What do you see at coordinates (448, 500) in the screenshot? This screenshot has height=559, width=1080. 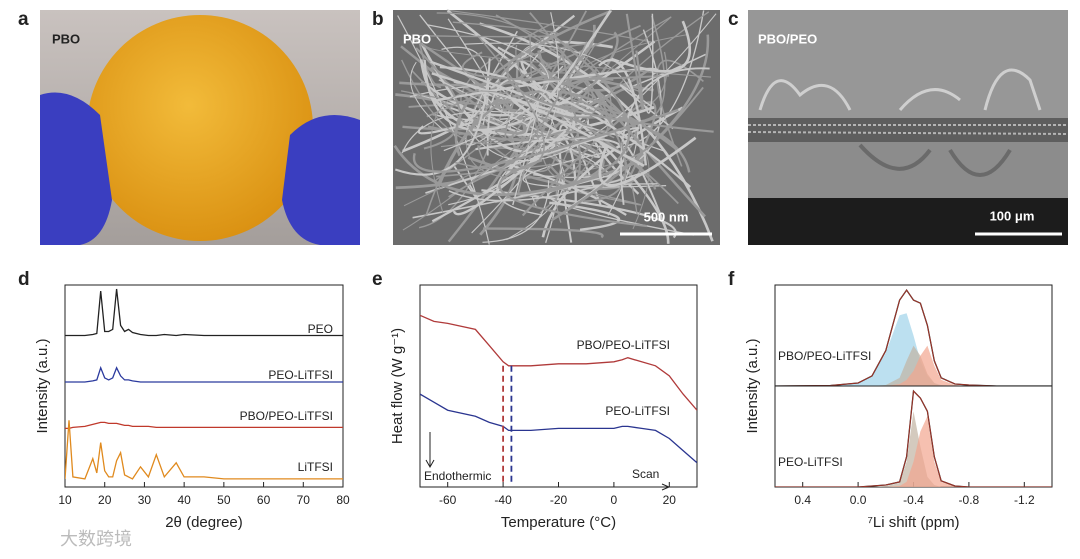 I see `x-tick-label: -60` at bounding box center [448, 500].